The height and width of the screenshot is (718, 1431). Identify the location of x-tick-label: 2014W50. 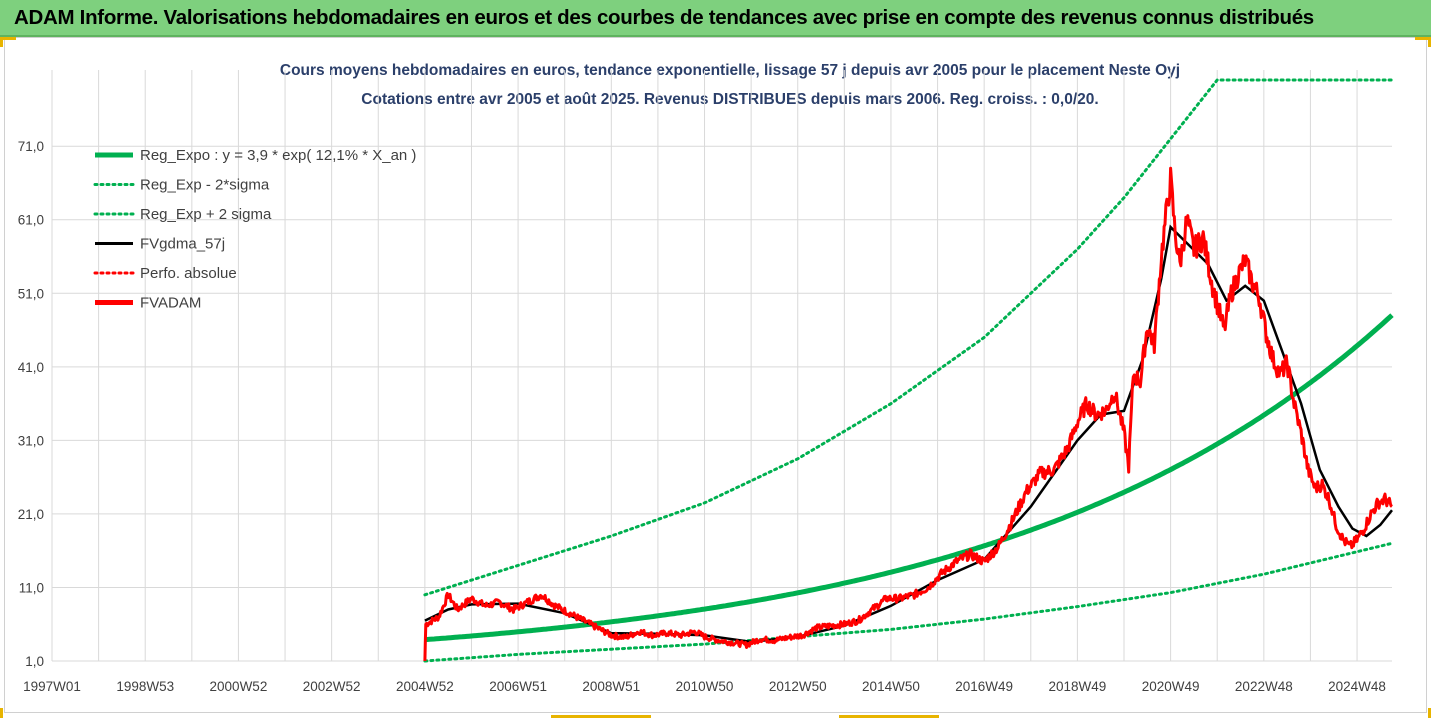
(891, 686).